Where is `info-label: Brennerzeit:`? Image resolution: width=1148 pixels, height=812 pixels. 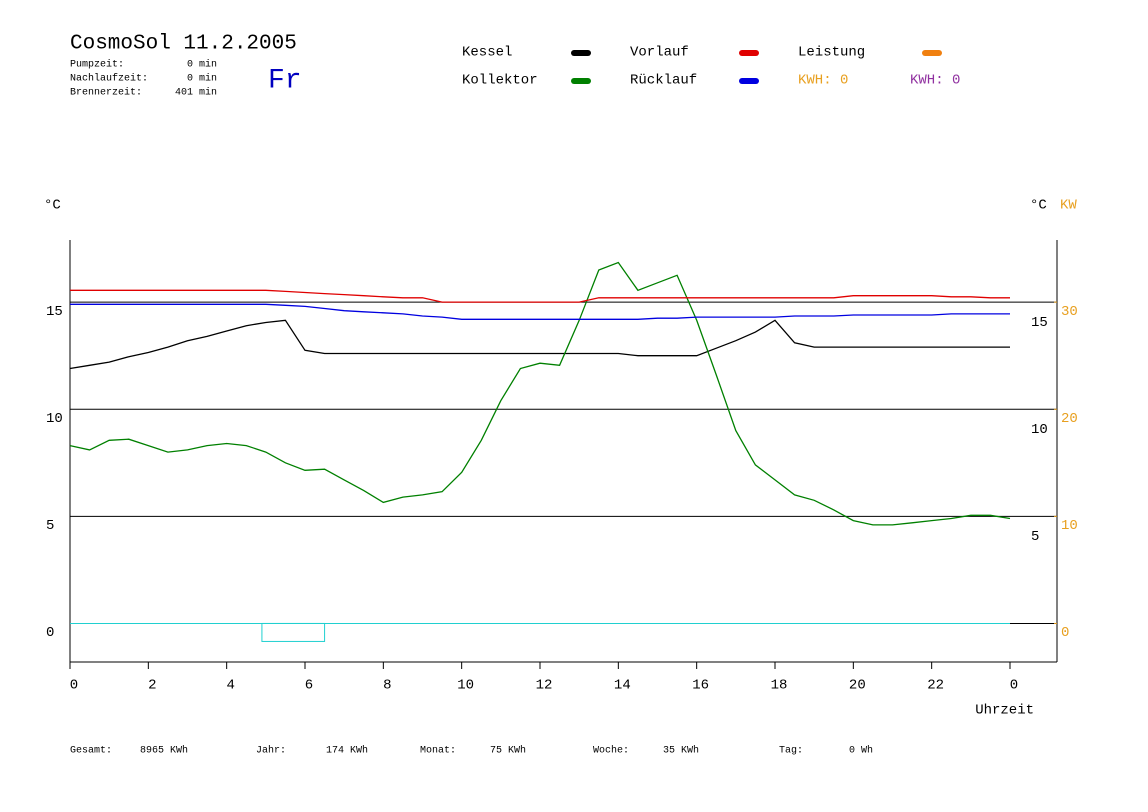 info-label: Brennerzeit: is located at coordinates (106, 93).